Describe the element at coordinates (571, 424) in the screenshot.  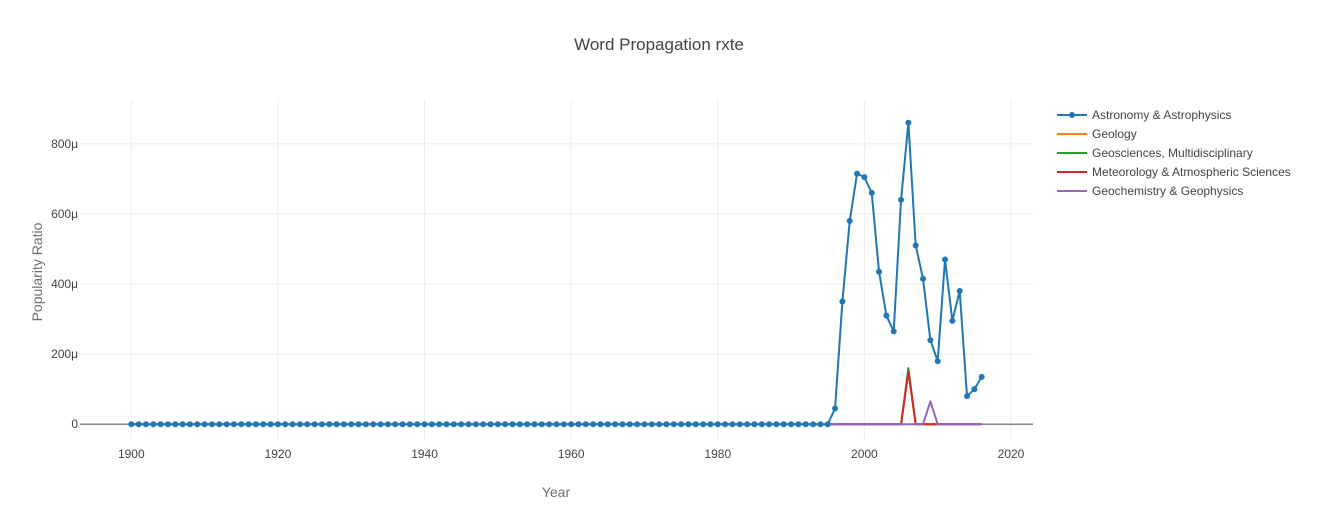
I see `data-point-astronomy-astrophysics-1960` at that location.